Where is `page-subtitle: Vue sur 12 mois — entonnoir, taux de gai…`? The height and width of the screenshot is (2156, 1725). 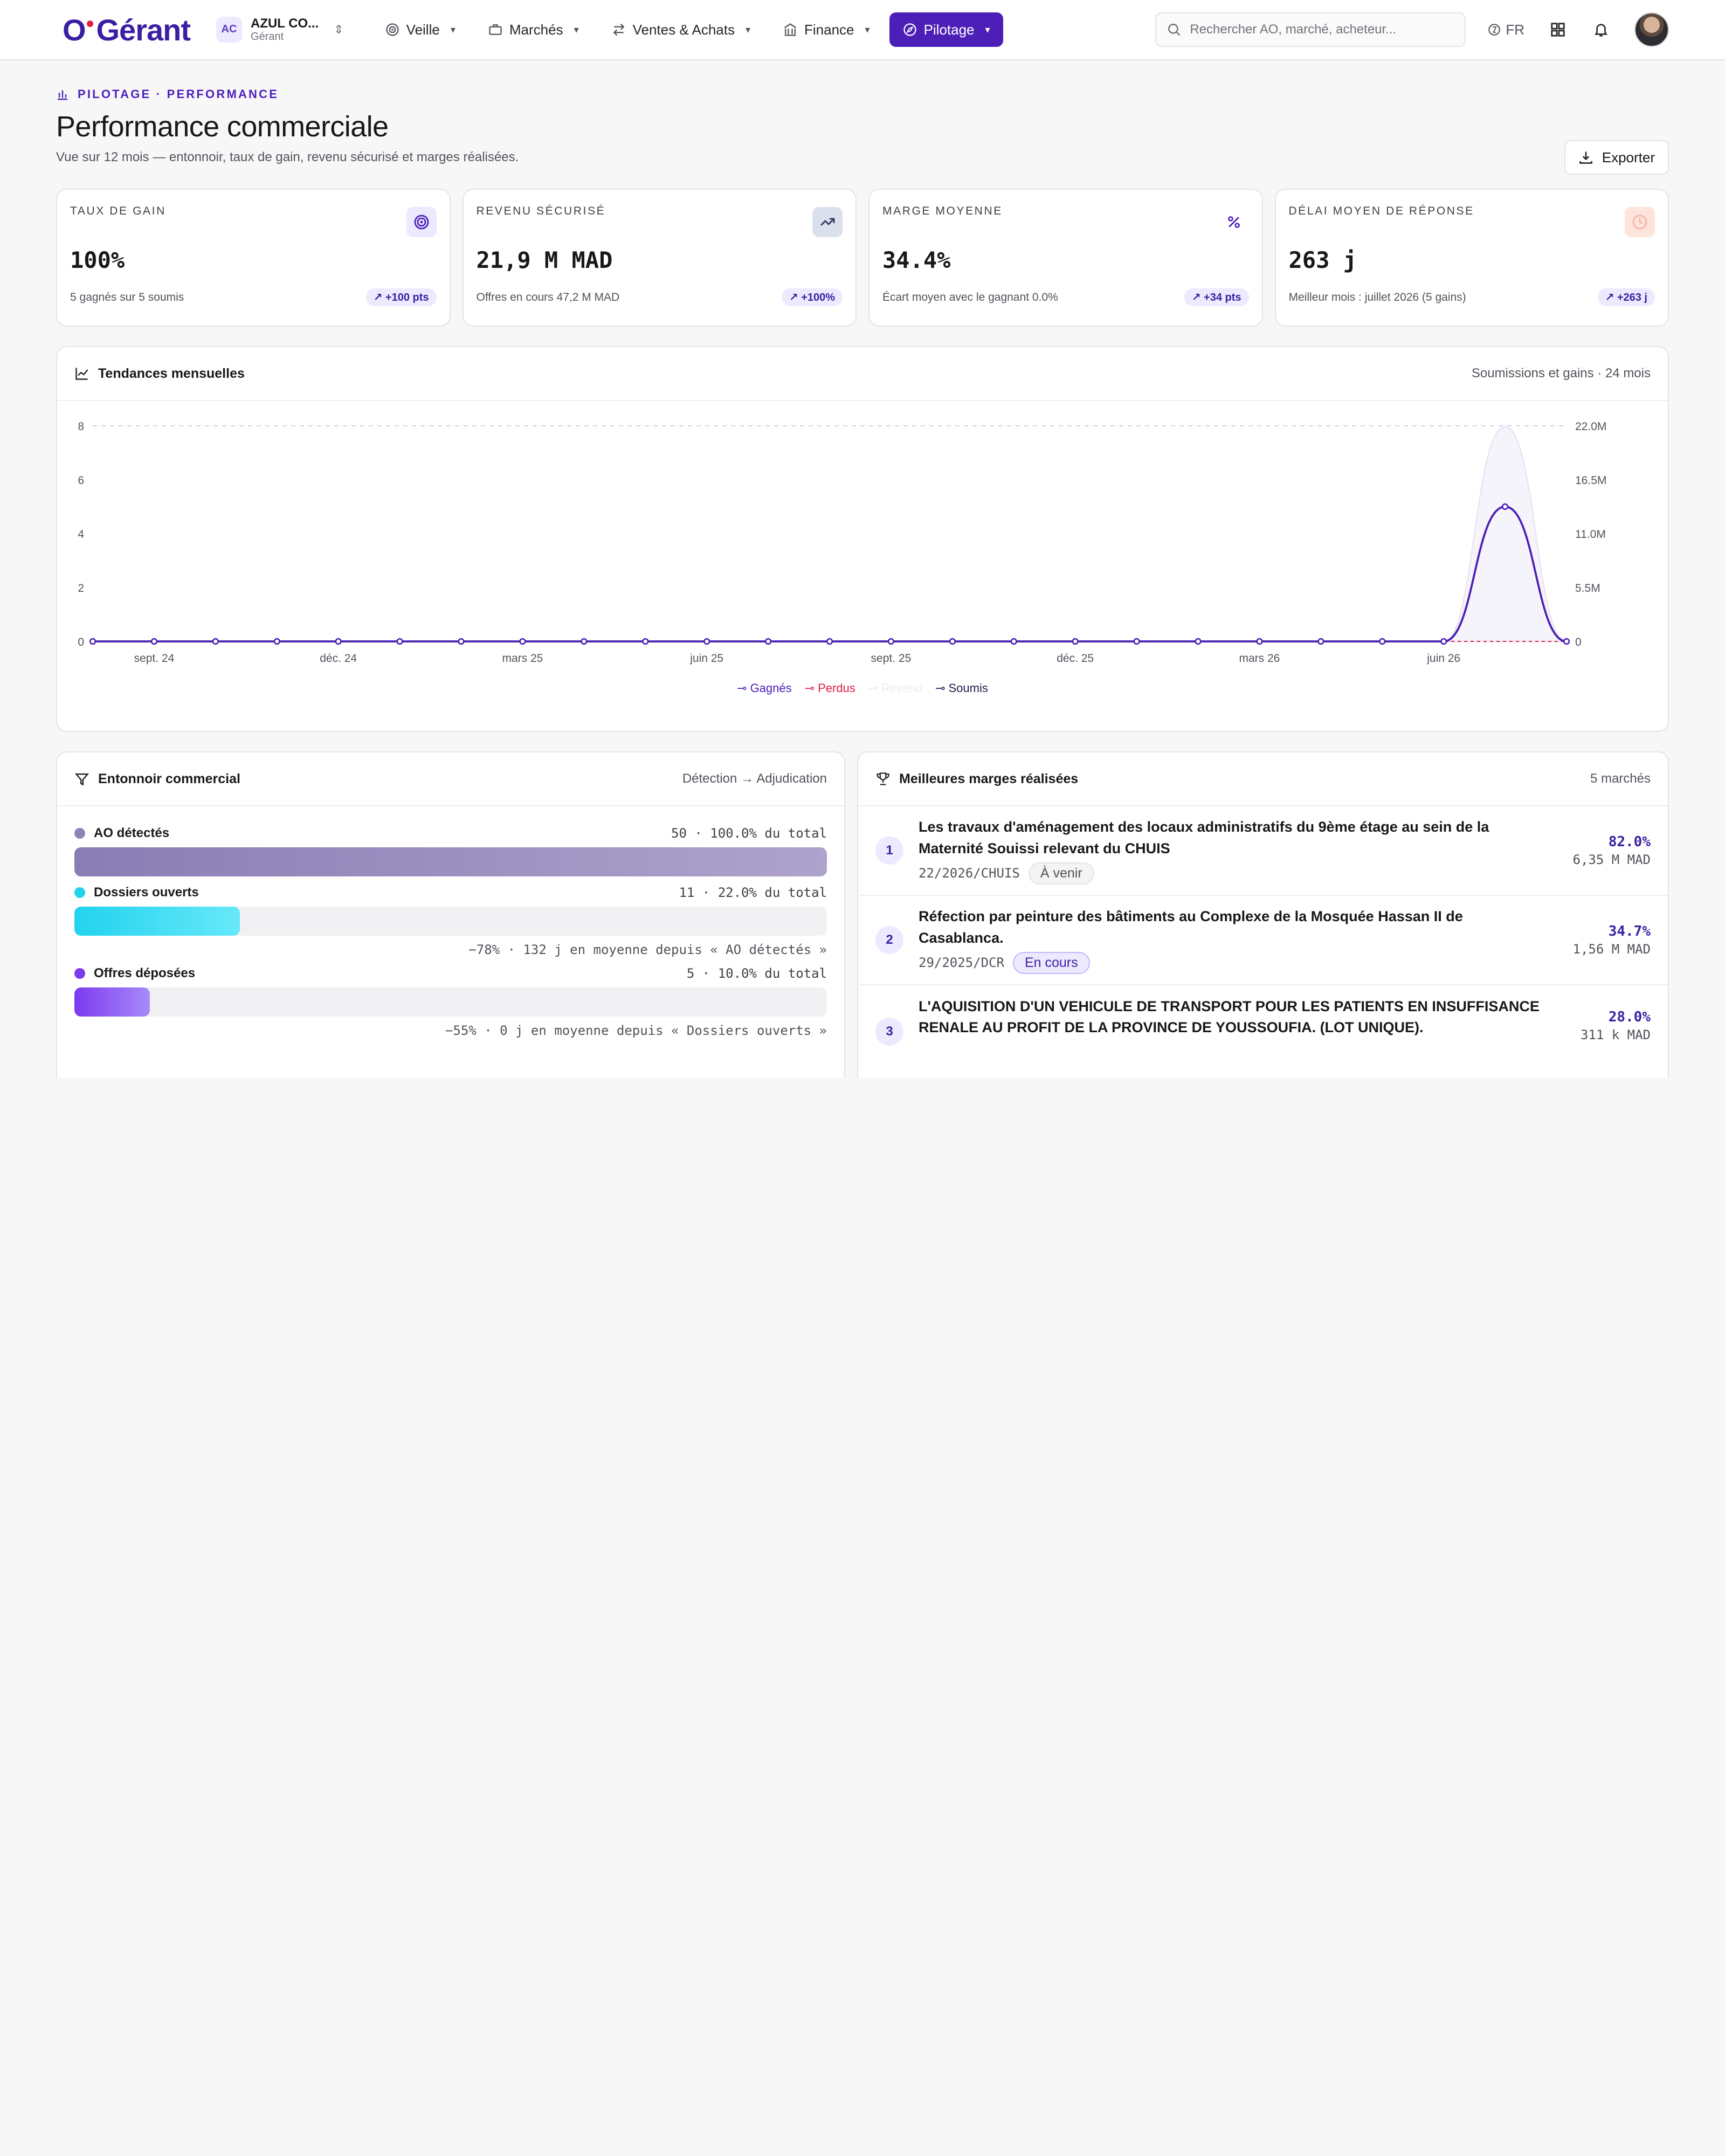 page-subtitle: Vue sur 12 mois — entonnoir, taux de gai… is located at coordinates (287, 157).